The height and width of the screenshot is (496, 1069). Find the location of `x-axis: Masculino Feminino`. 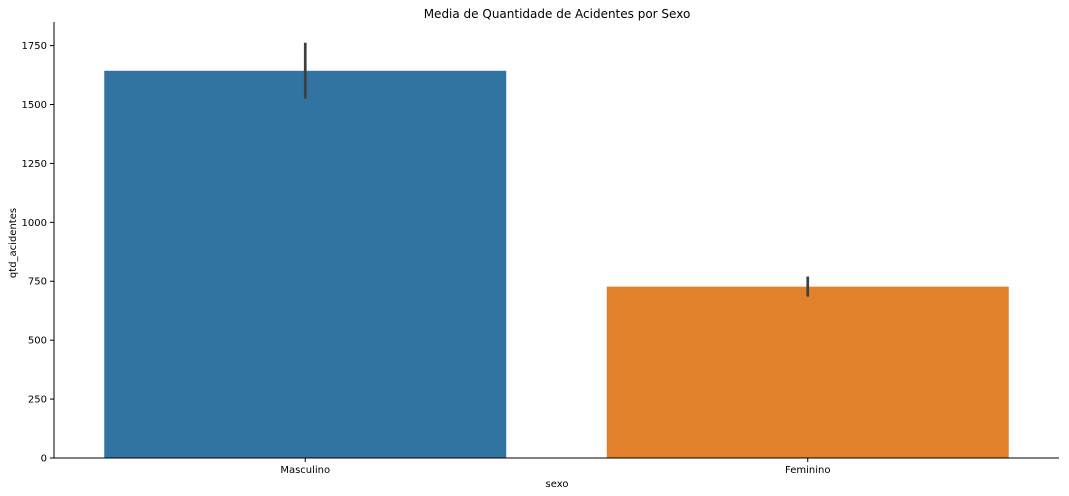

x-axis: Masculino Feminino is located at coordinates (556, 466).